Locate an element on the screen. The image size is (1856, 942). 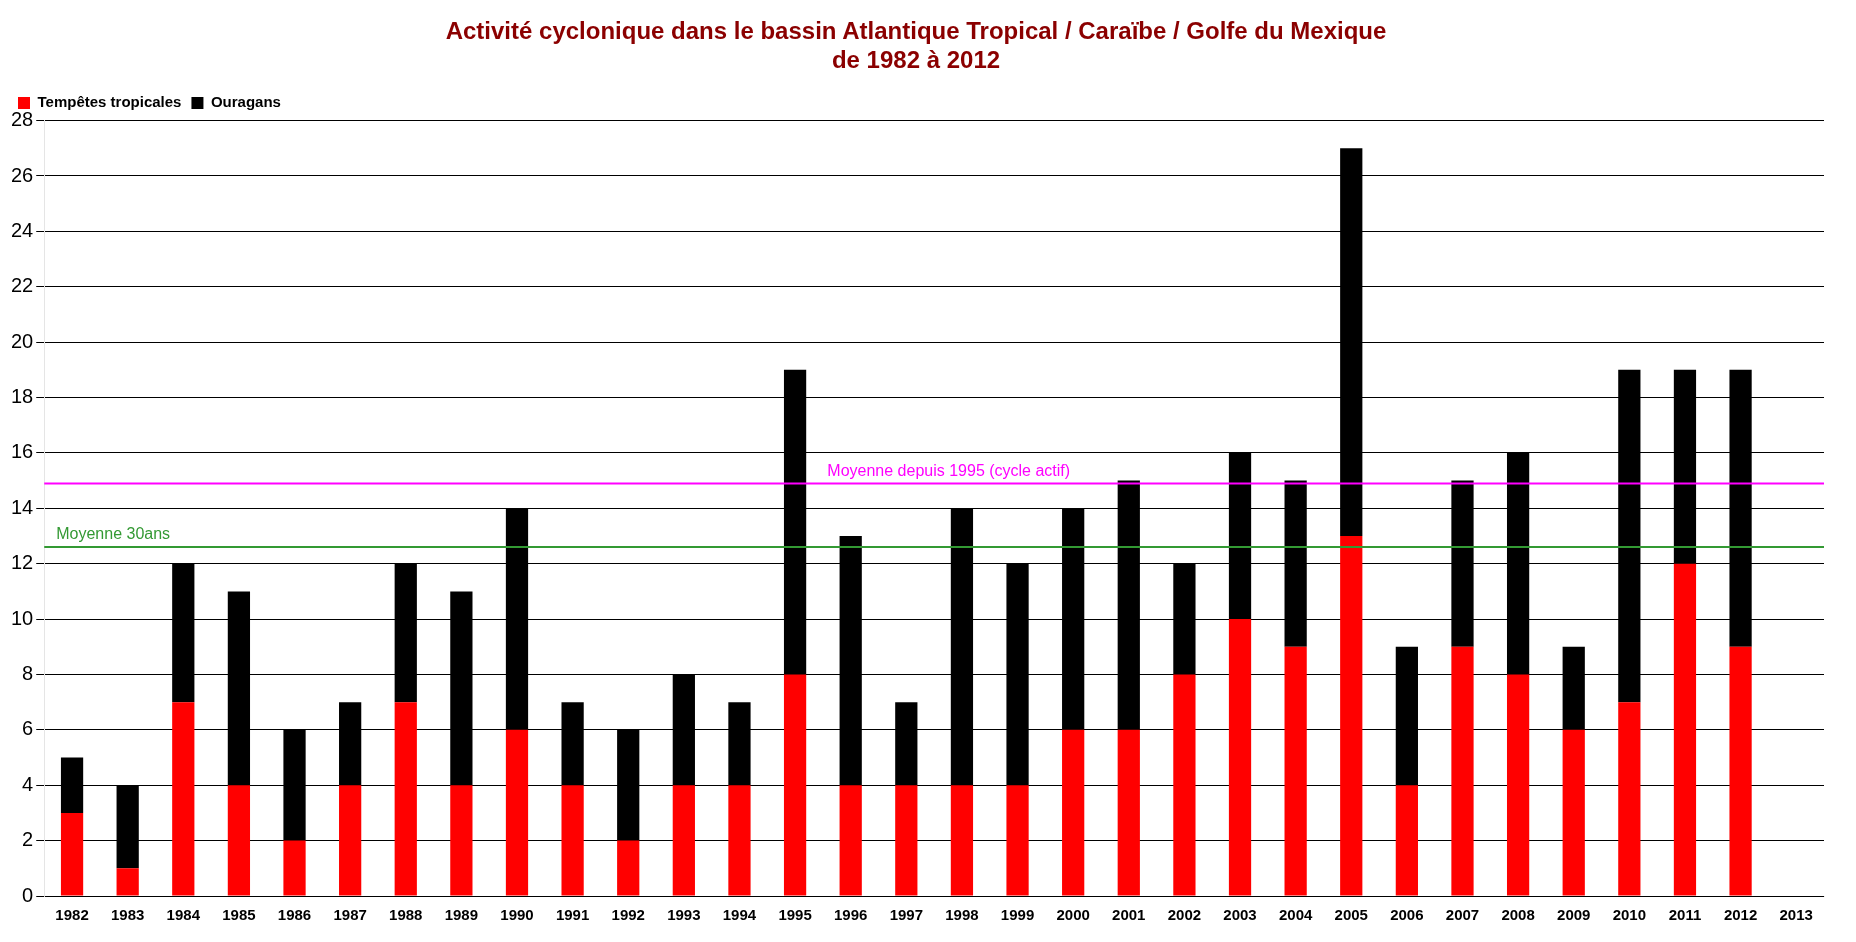
x-tick-label: 1989 is located at coordinates (461, 915).